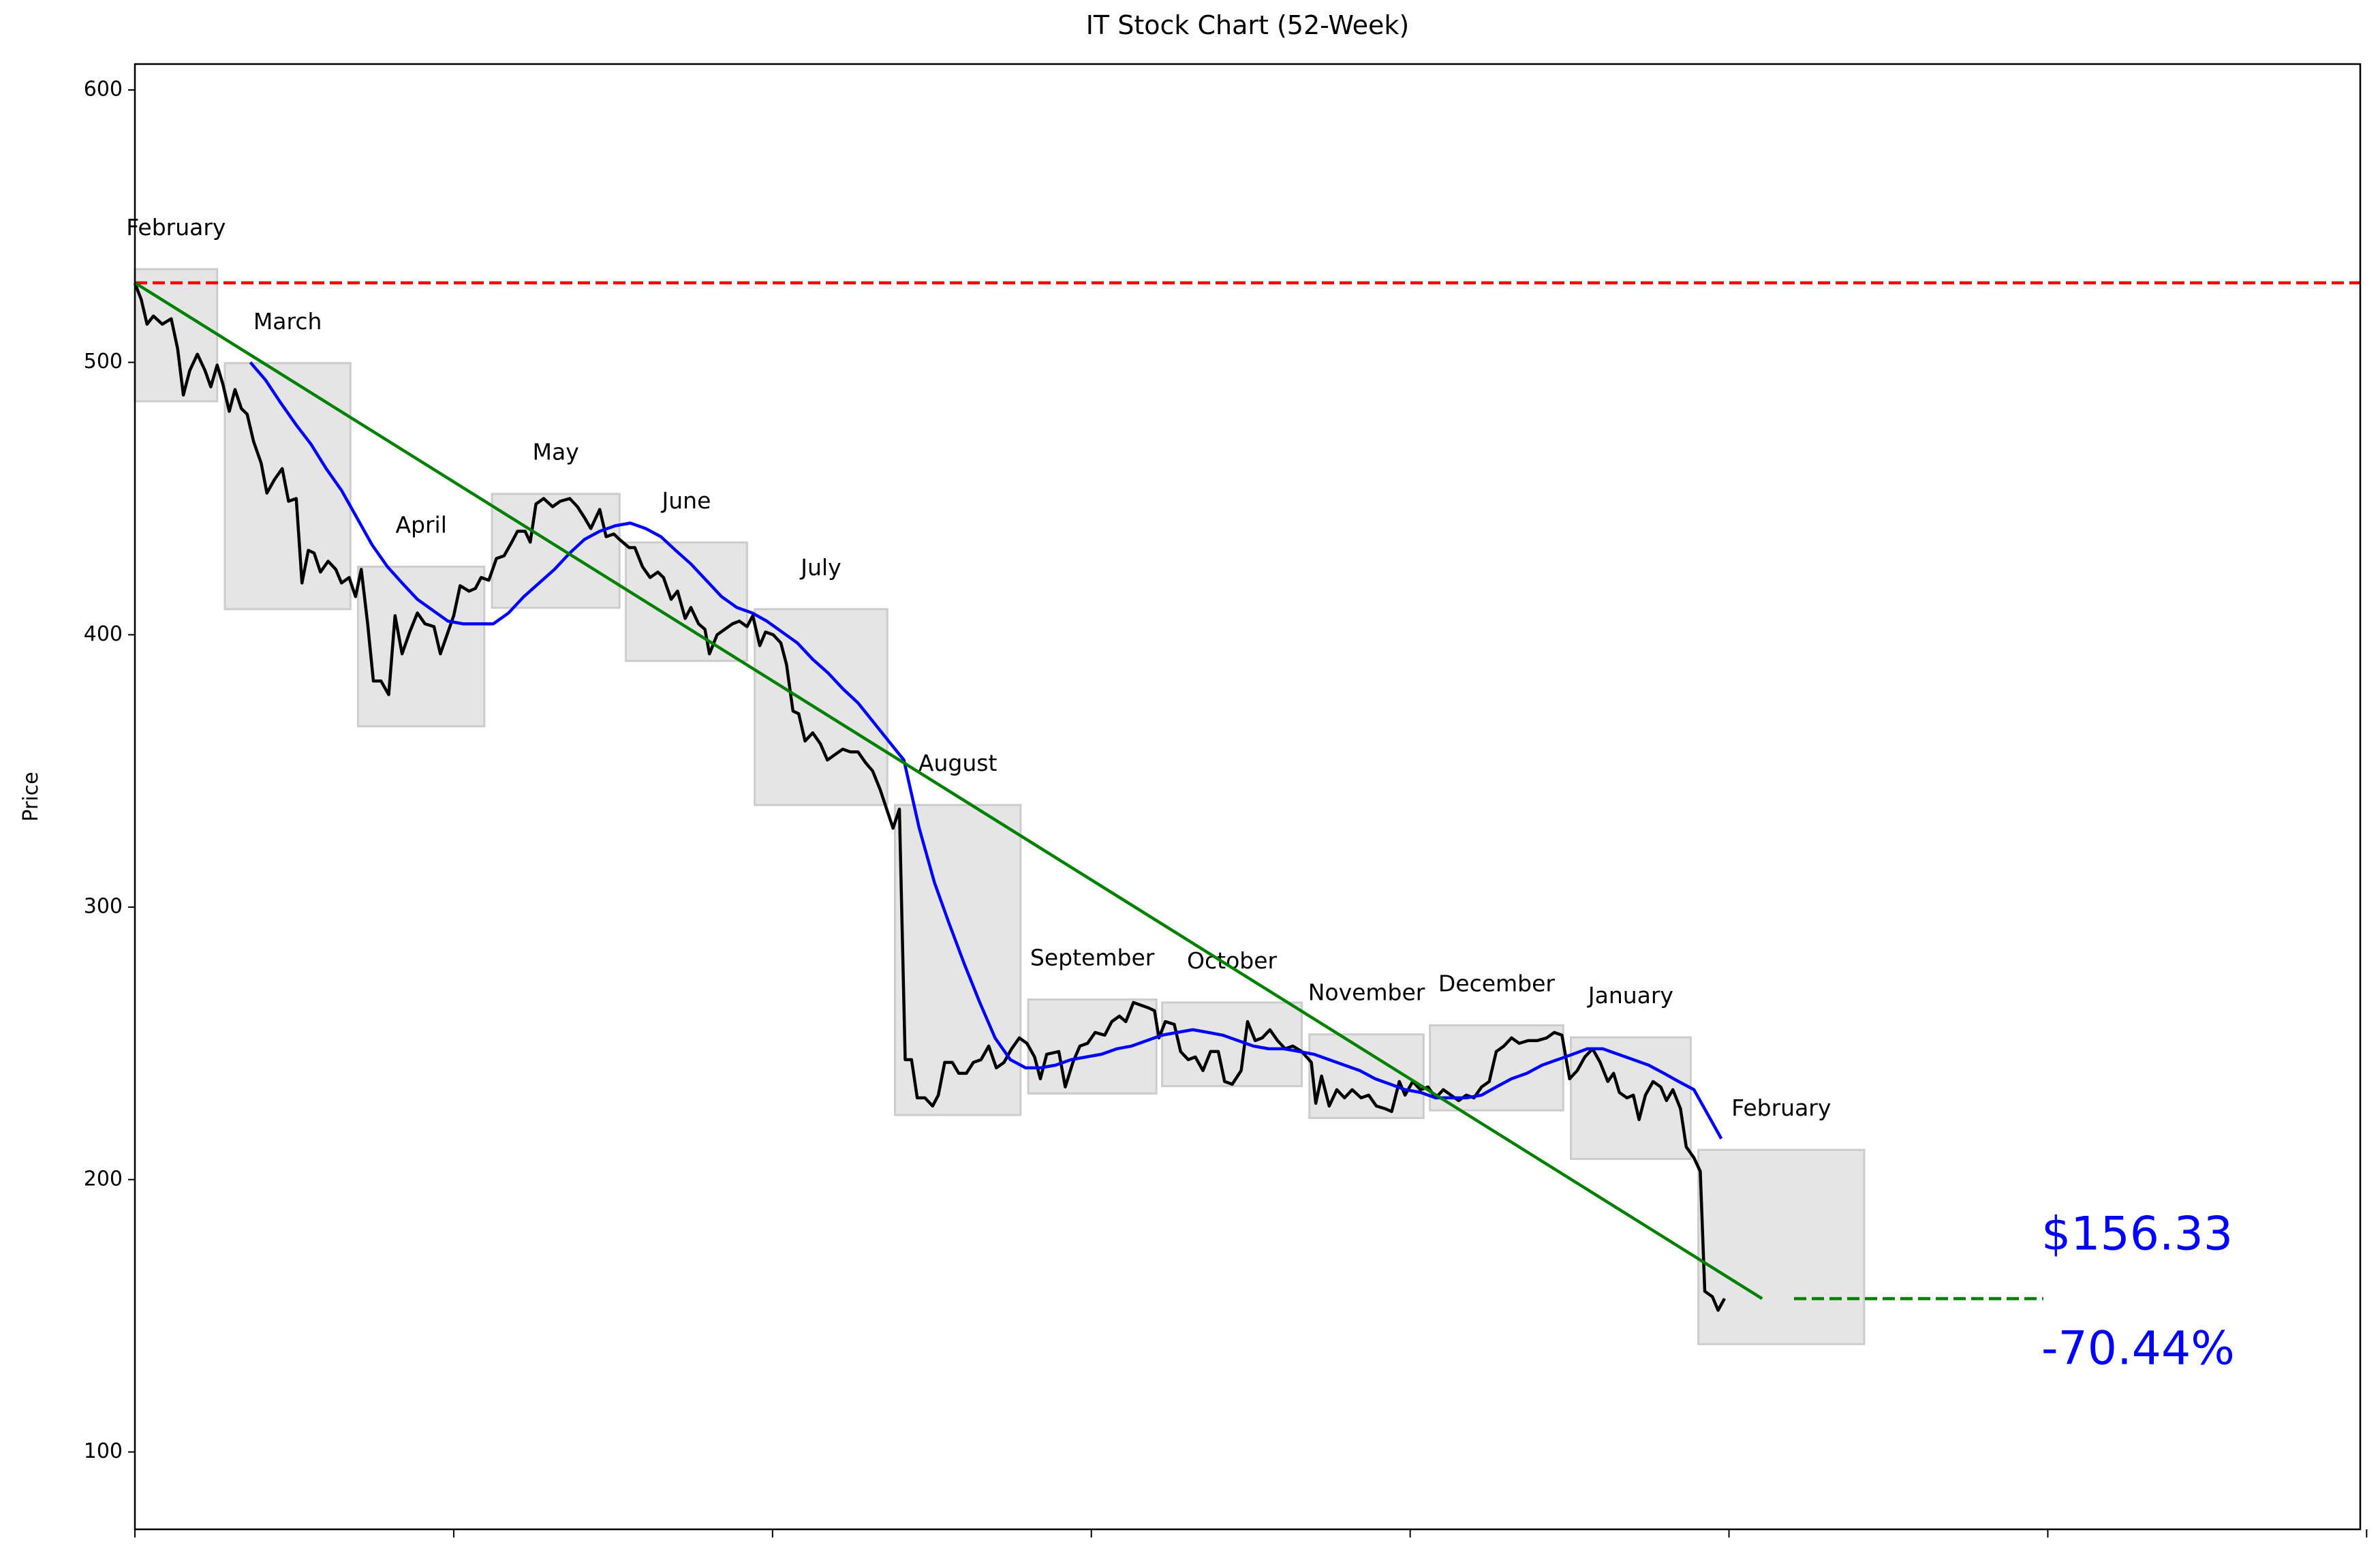 The height and width of the screenshot is (1560, 2380). Describe the element at coordinates (420, 524) in the screenshot. I see `month-label: April` at that location.